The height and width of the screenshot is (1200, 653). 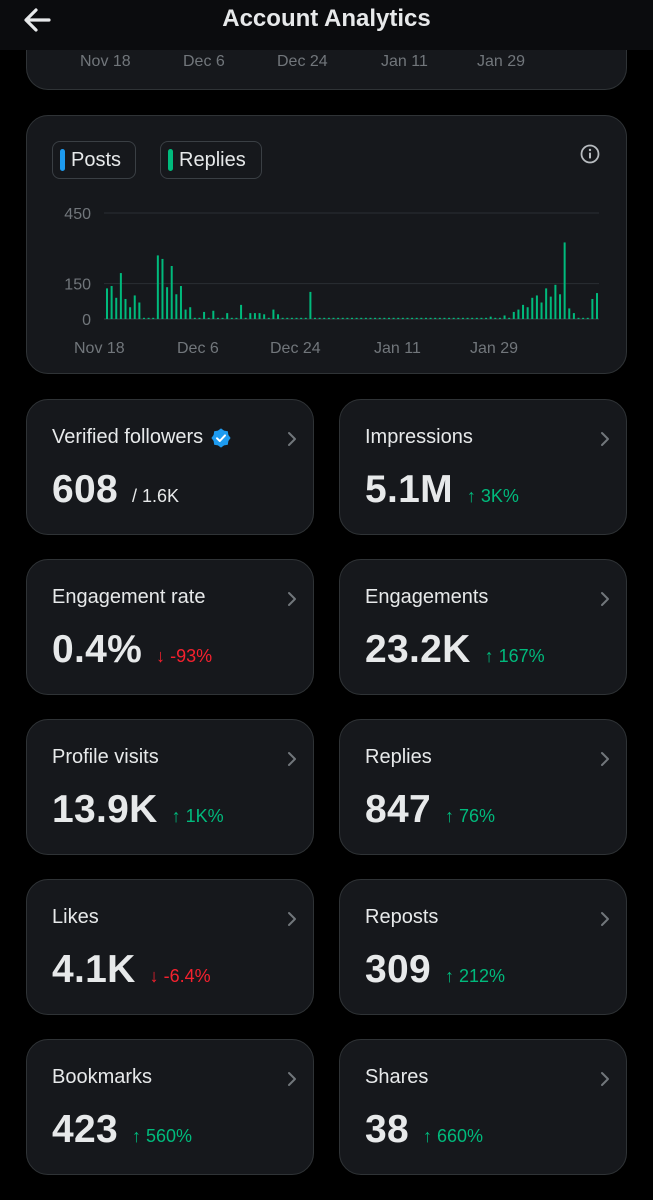 What do you see at coordinates (128, 597) in the screenshot?
I see `metric-label: Engagement rate` at bounding box center [128, 597].